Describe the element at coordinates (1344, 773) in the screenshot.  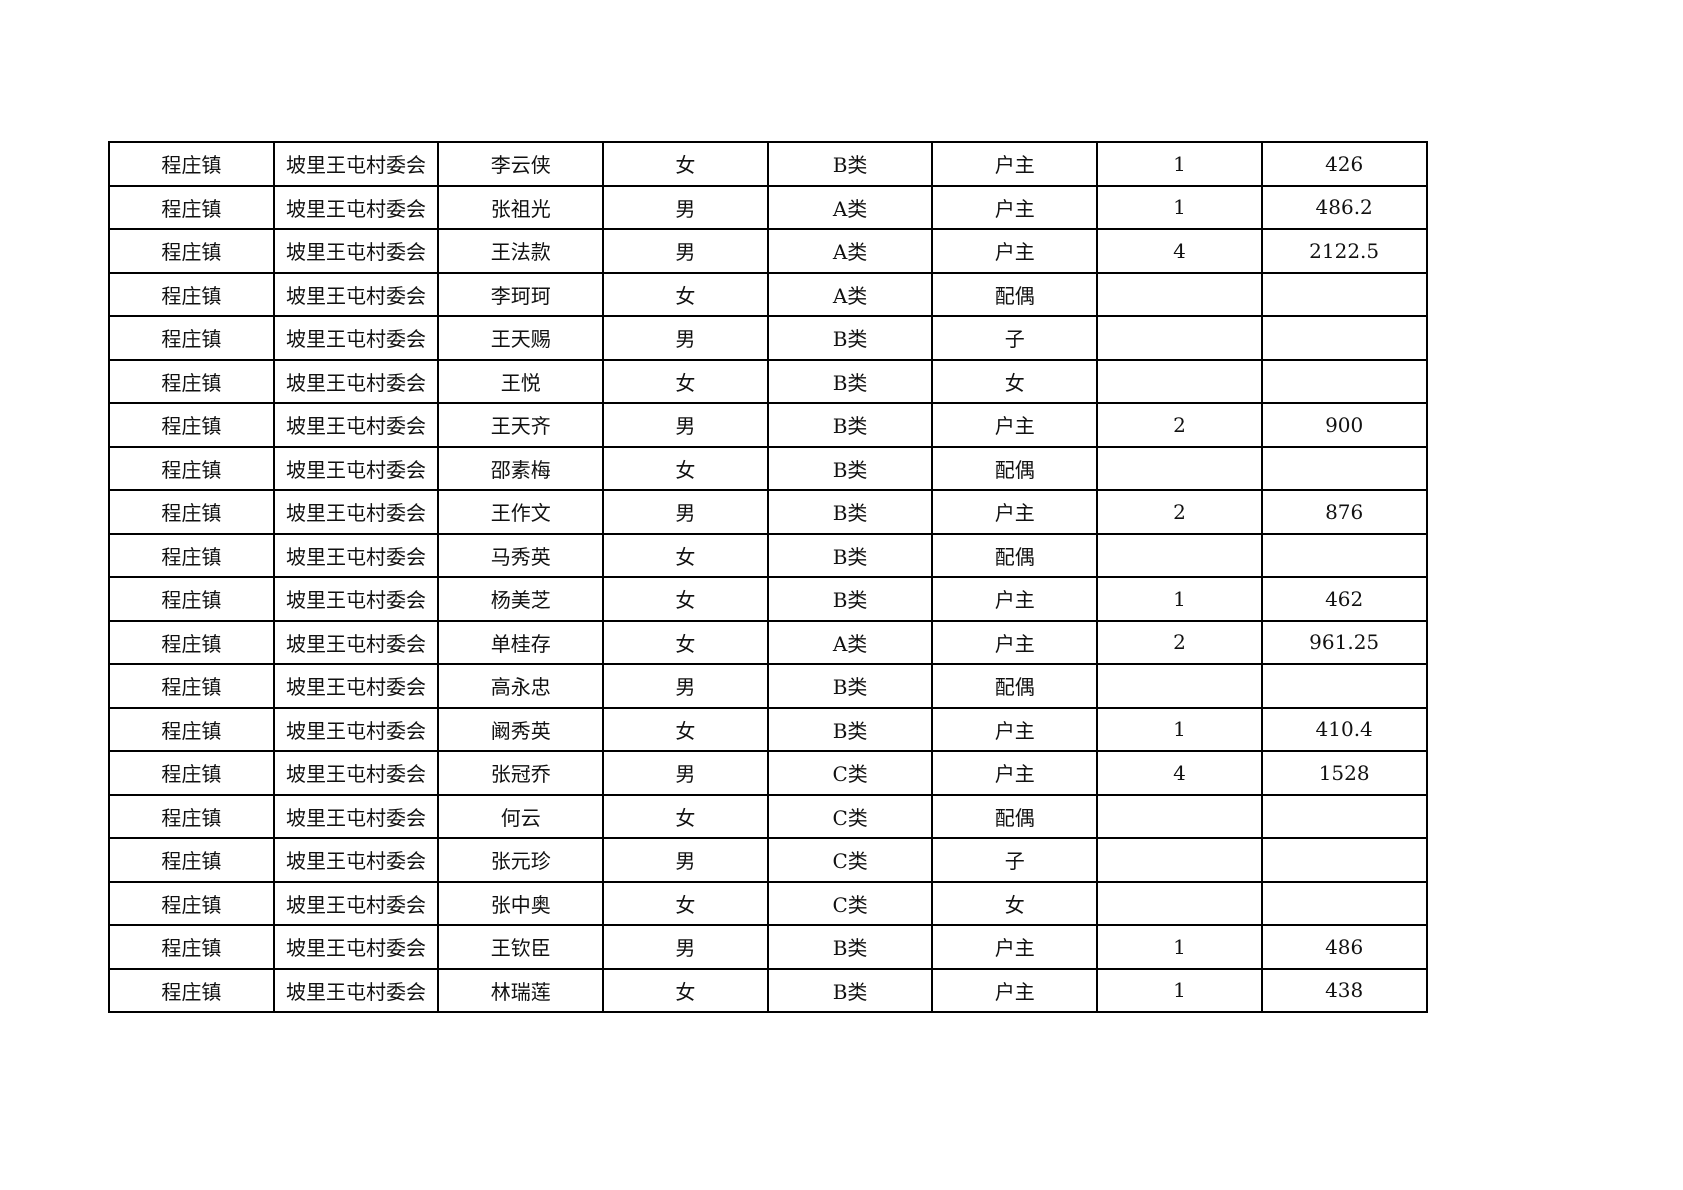
I see `cell-amount: 1528` at that location.